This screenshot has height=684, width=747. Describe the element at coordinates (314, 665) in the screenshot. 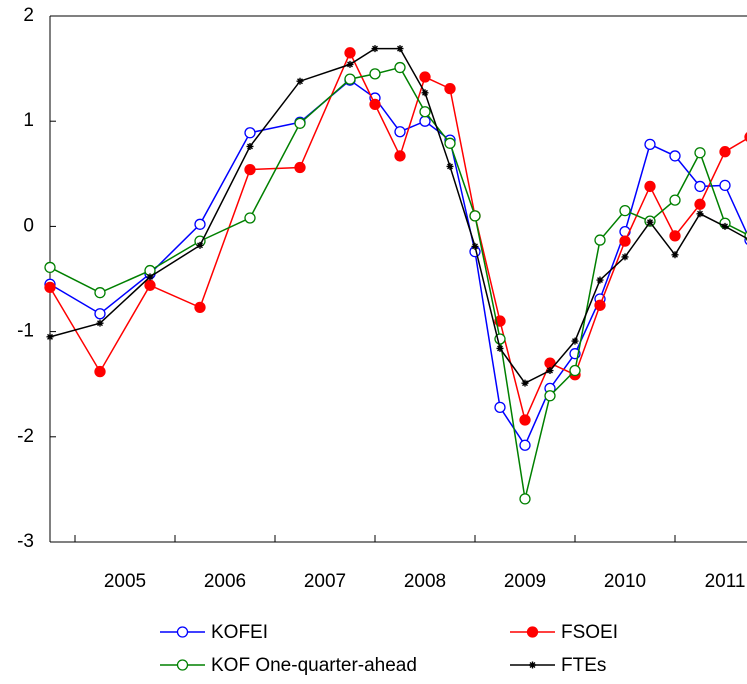

I see `legend-label: KOF One-quarter-ahead` at that location.